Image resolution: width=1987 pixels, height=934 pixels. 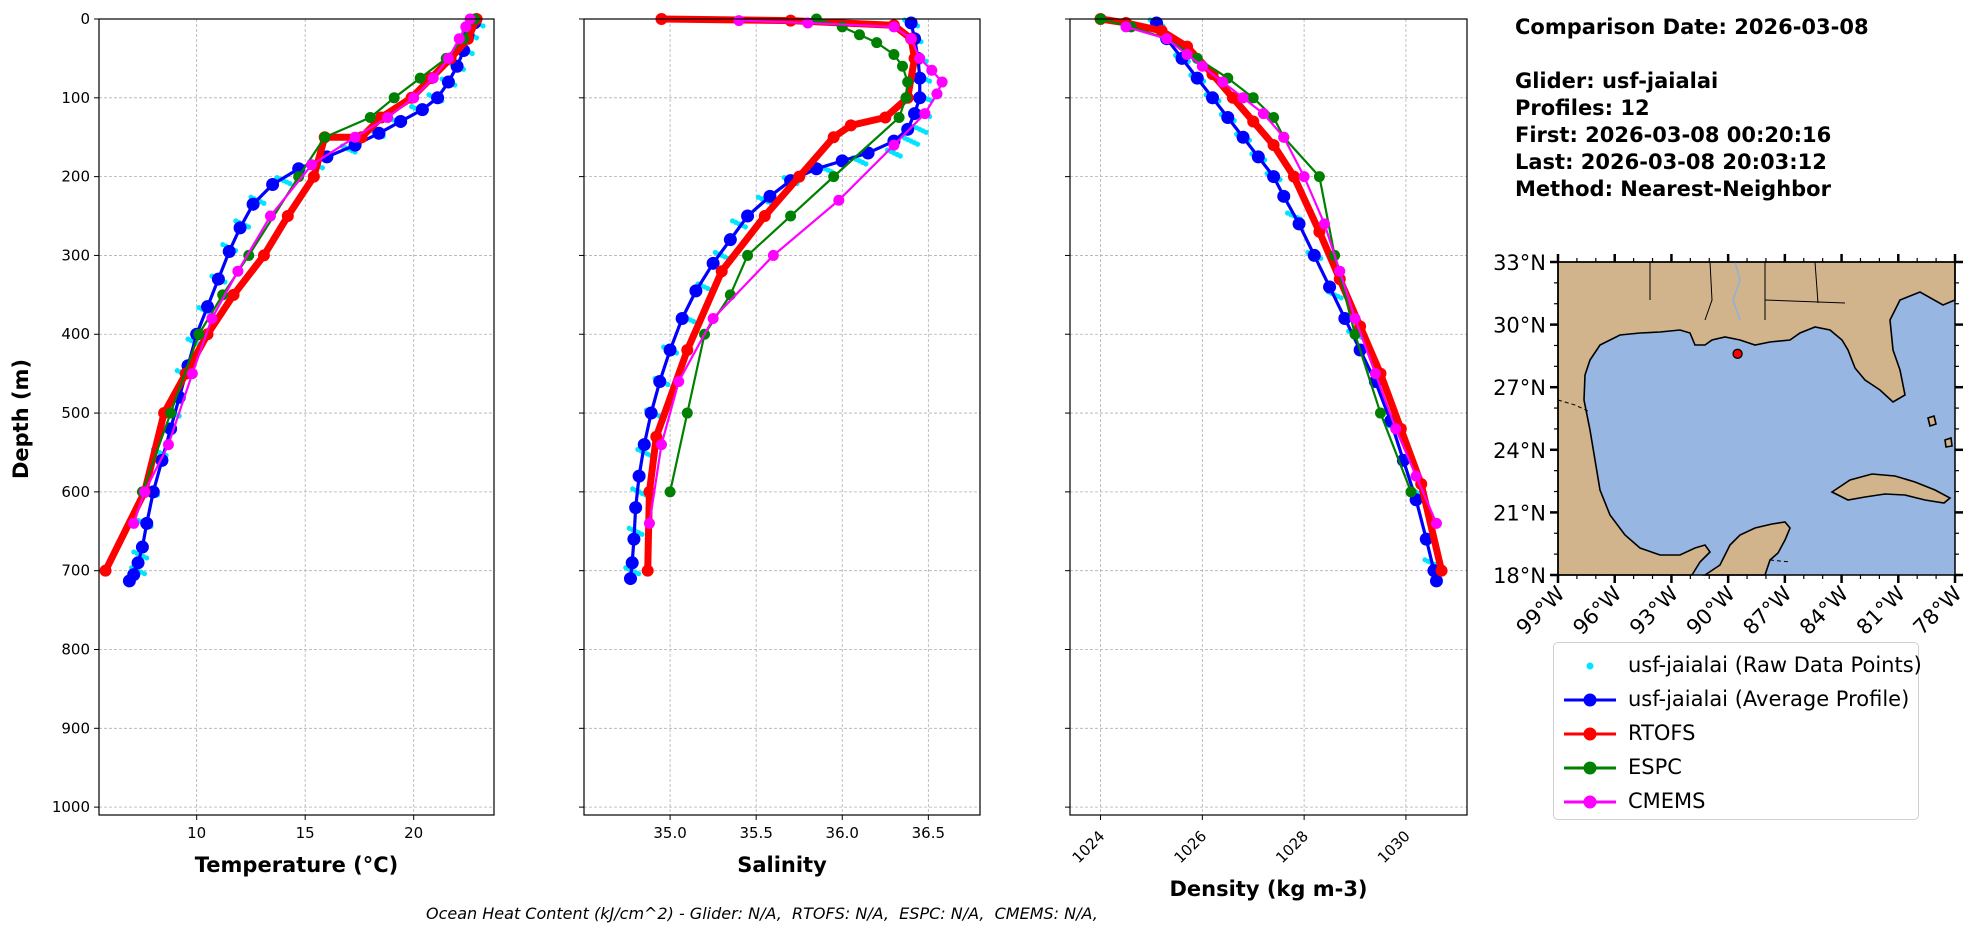 What do you see at coordinates (1519, 576) in the screenshot?
I see `map-lat-label: 18°N` at bounding box center [1519, 576].